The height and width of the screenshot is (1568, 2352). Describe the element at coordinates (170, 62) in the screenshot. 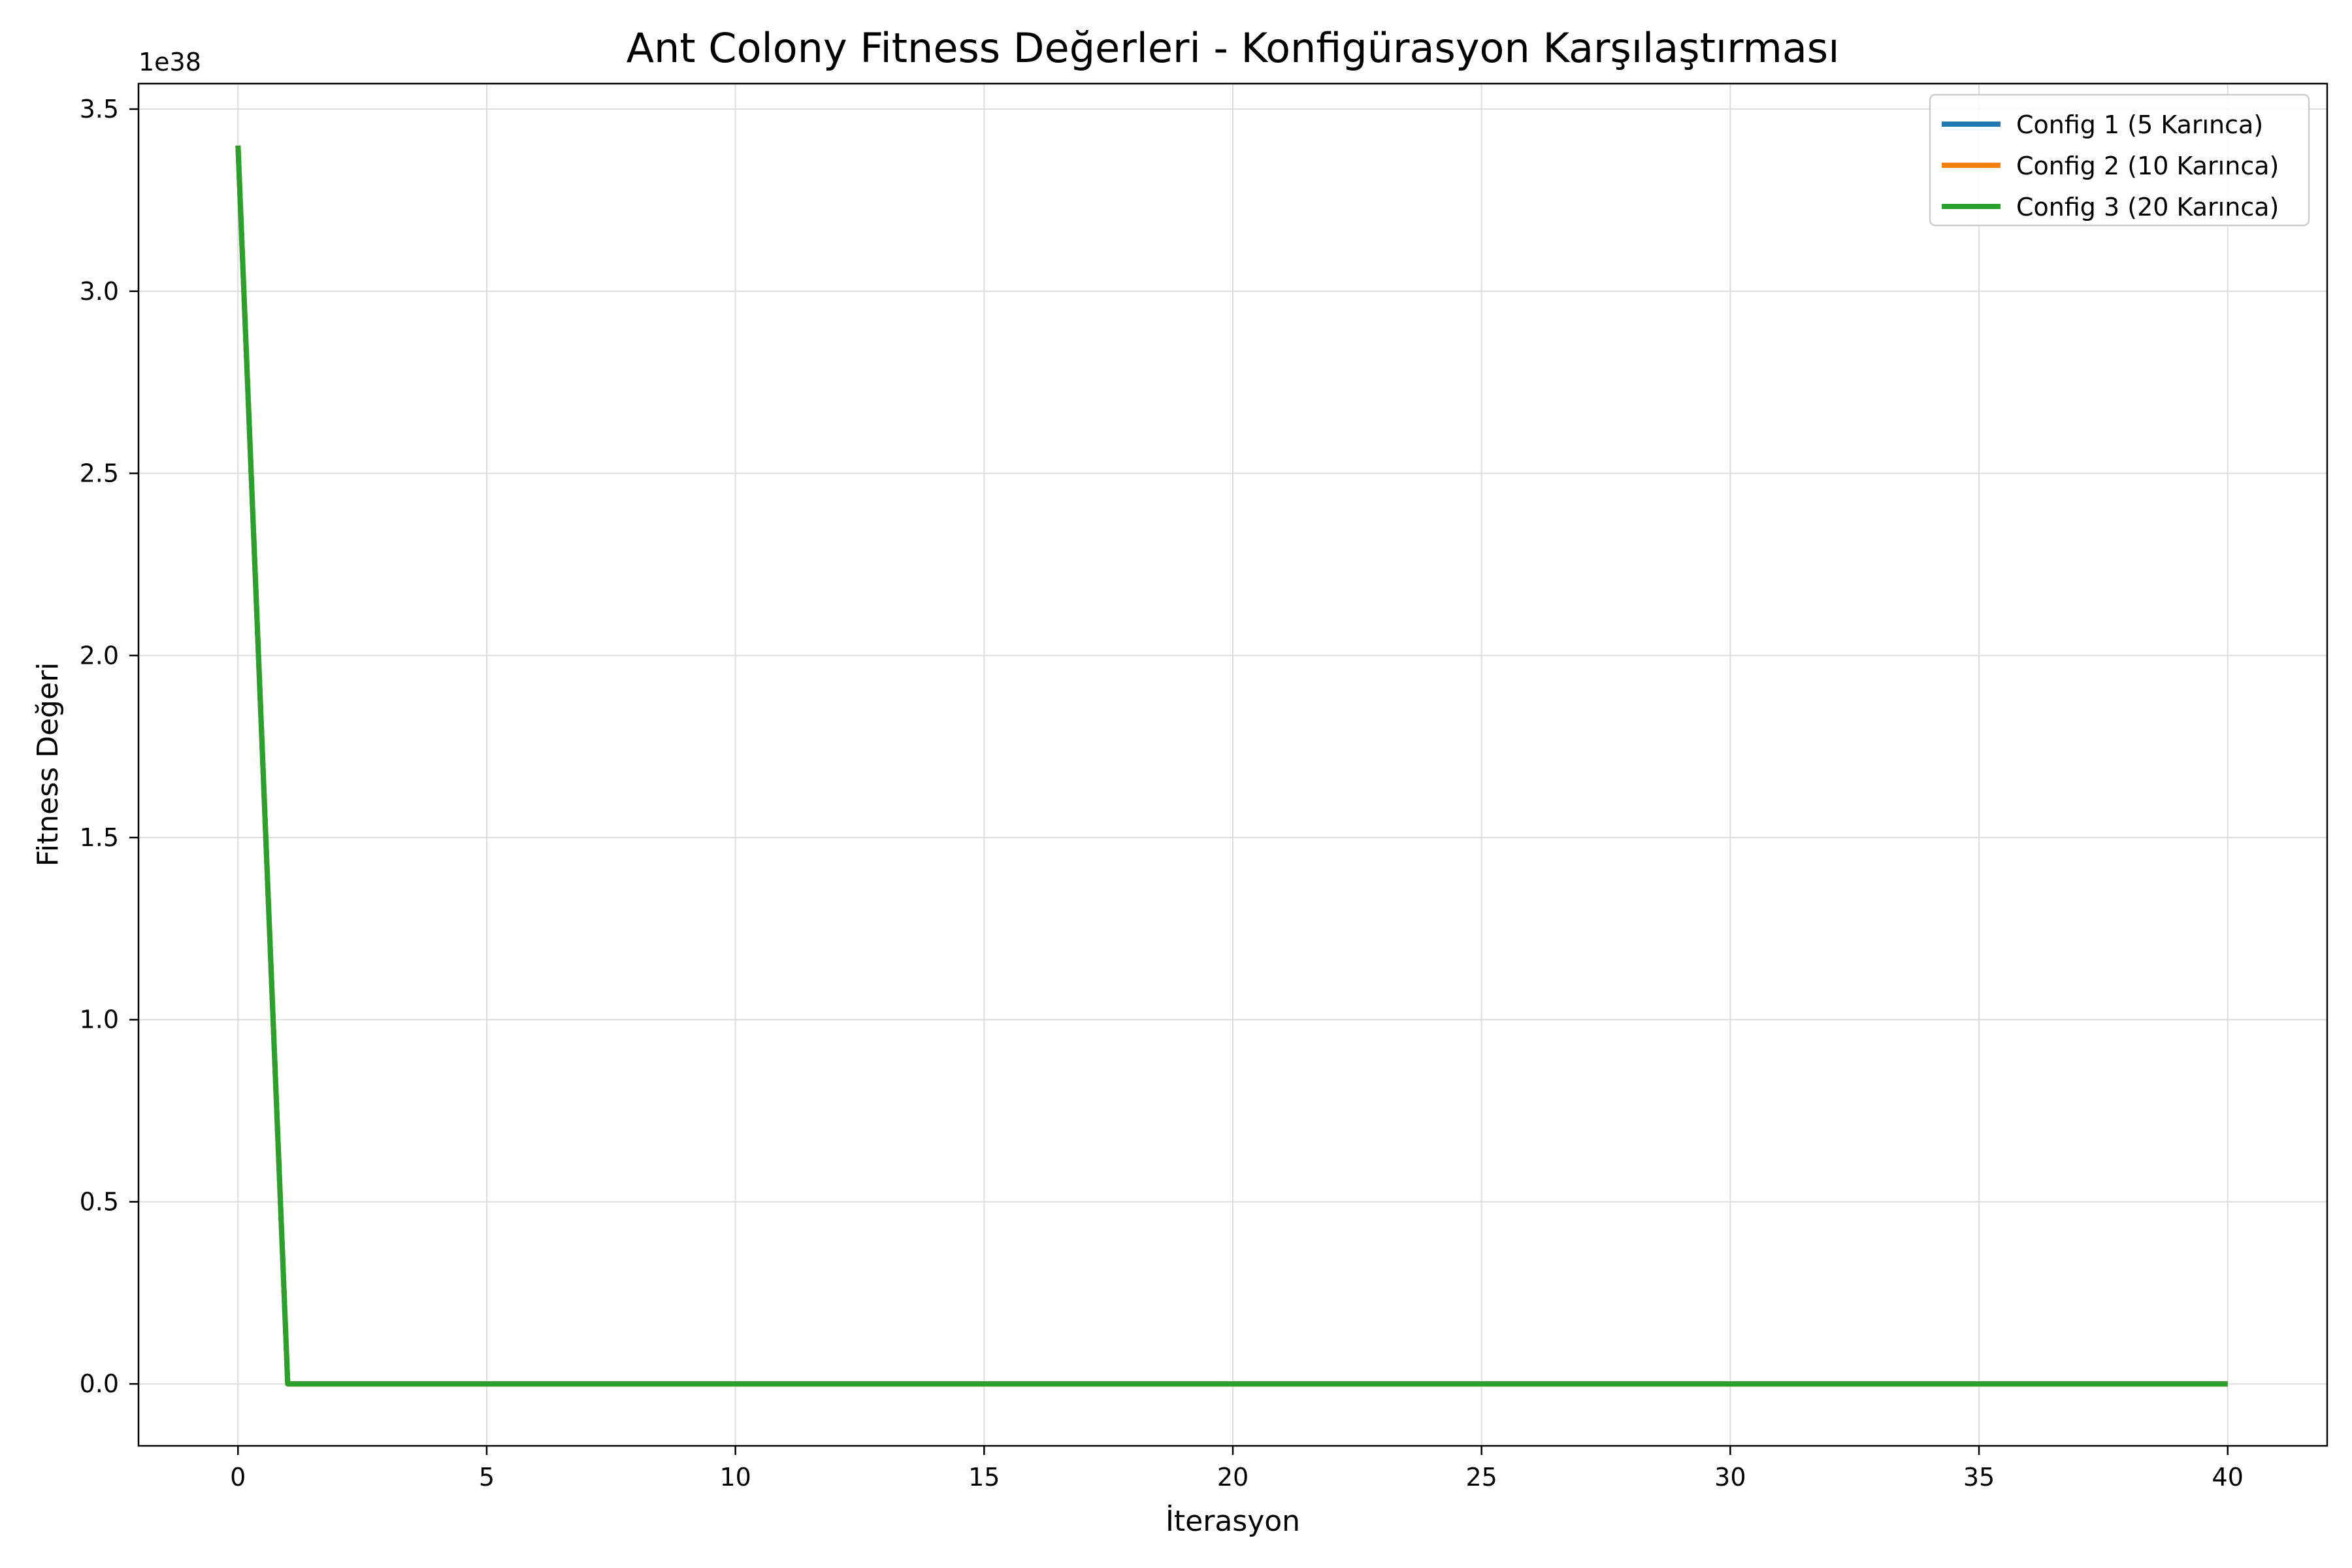

I see `y-offset-label: 1e38` at that location.